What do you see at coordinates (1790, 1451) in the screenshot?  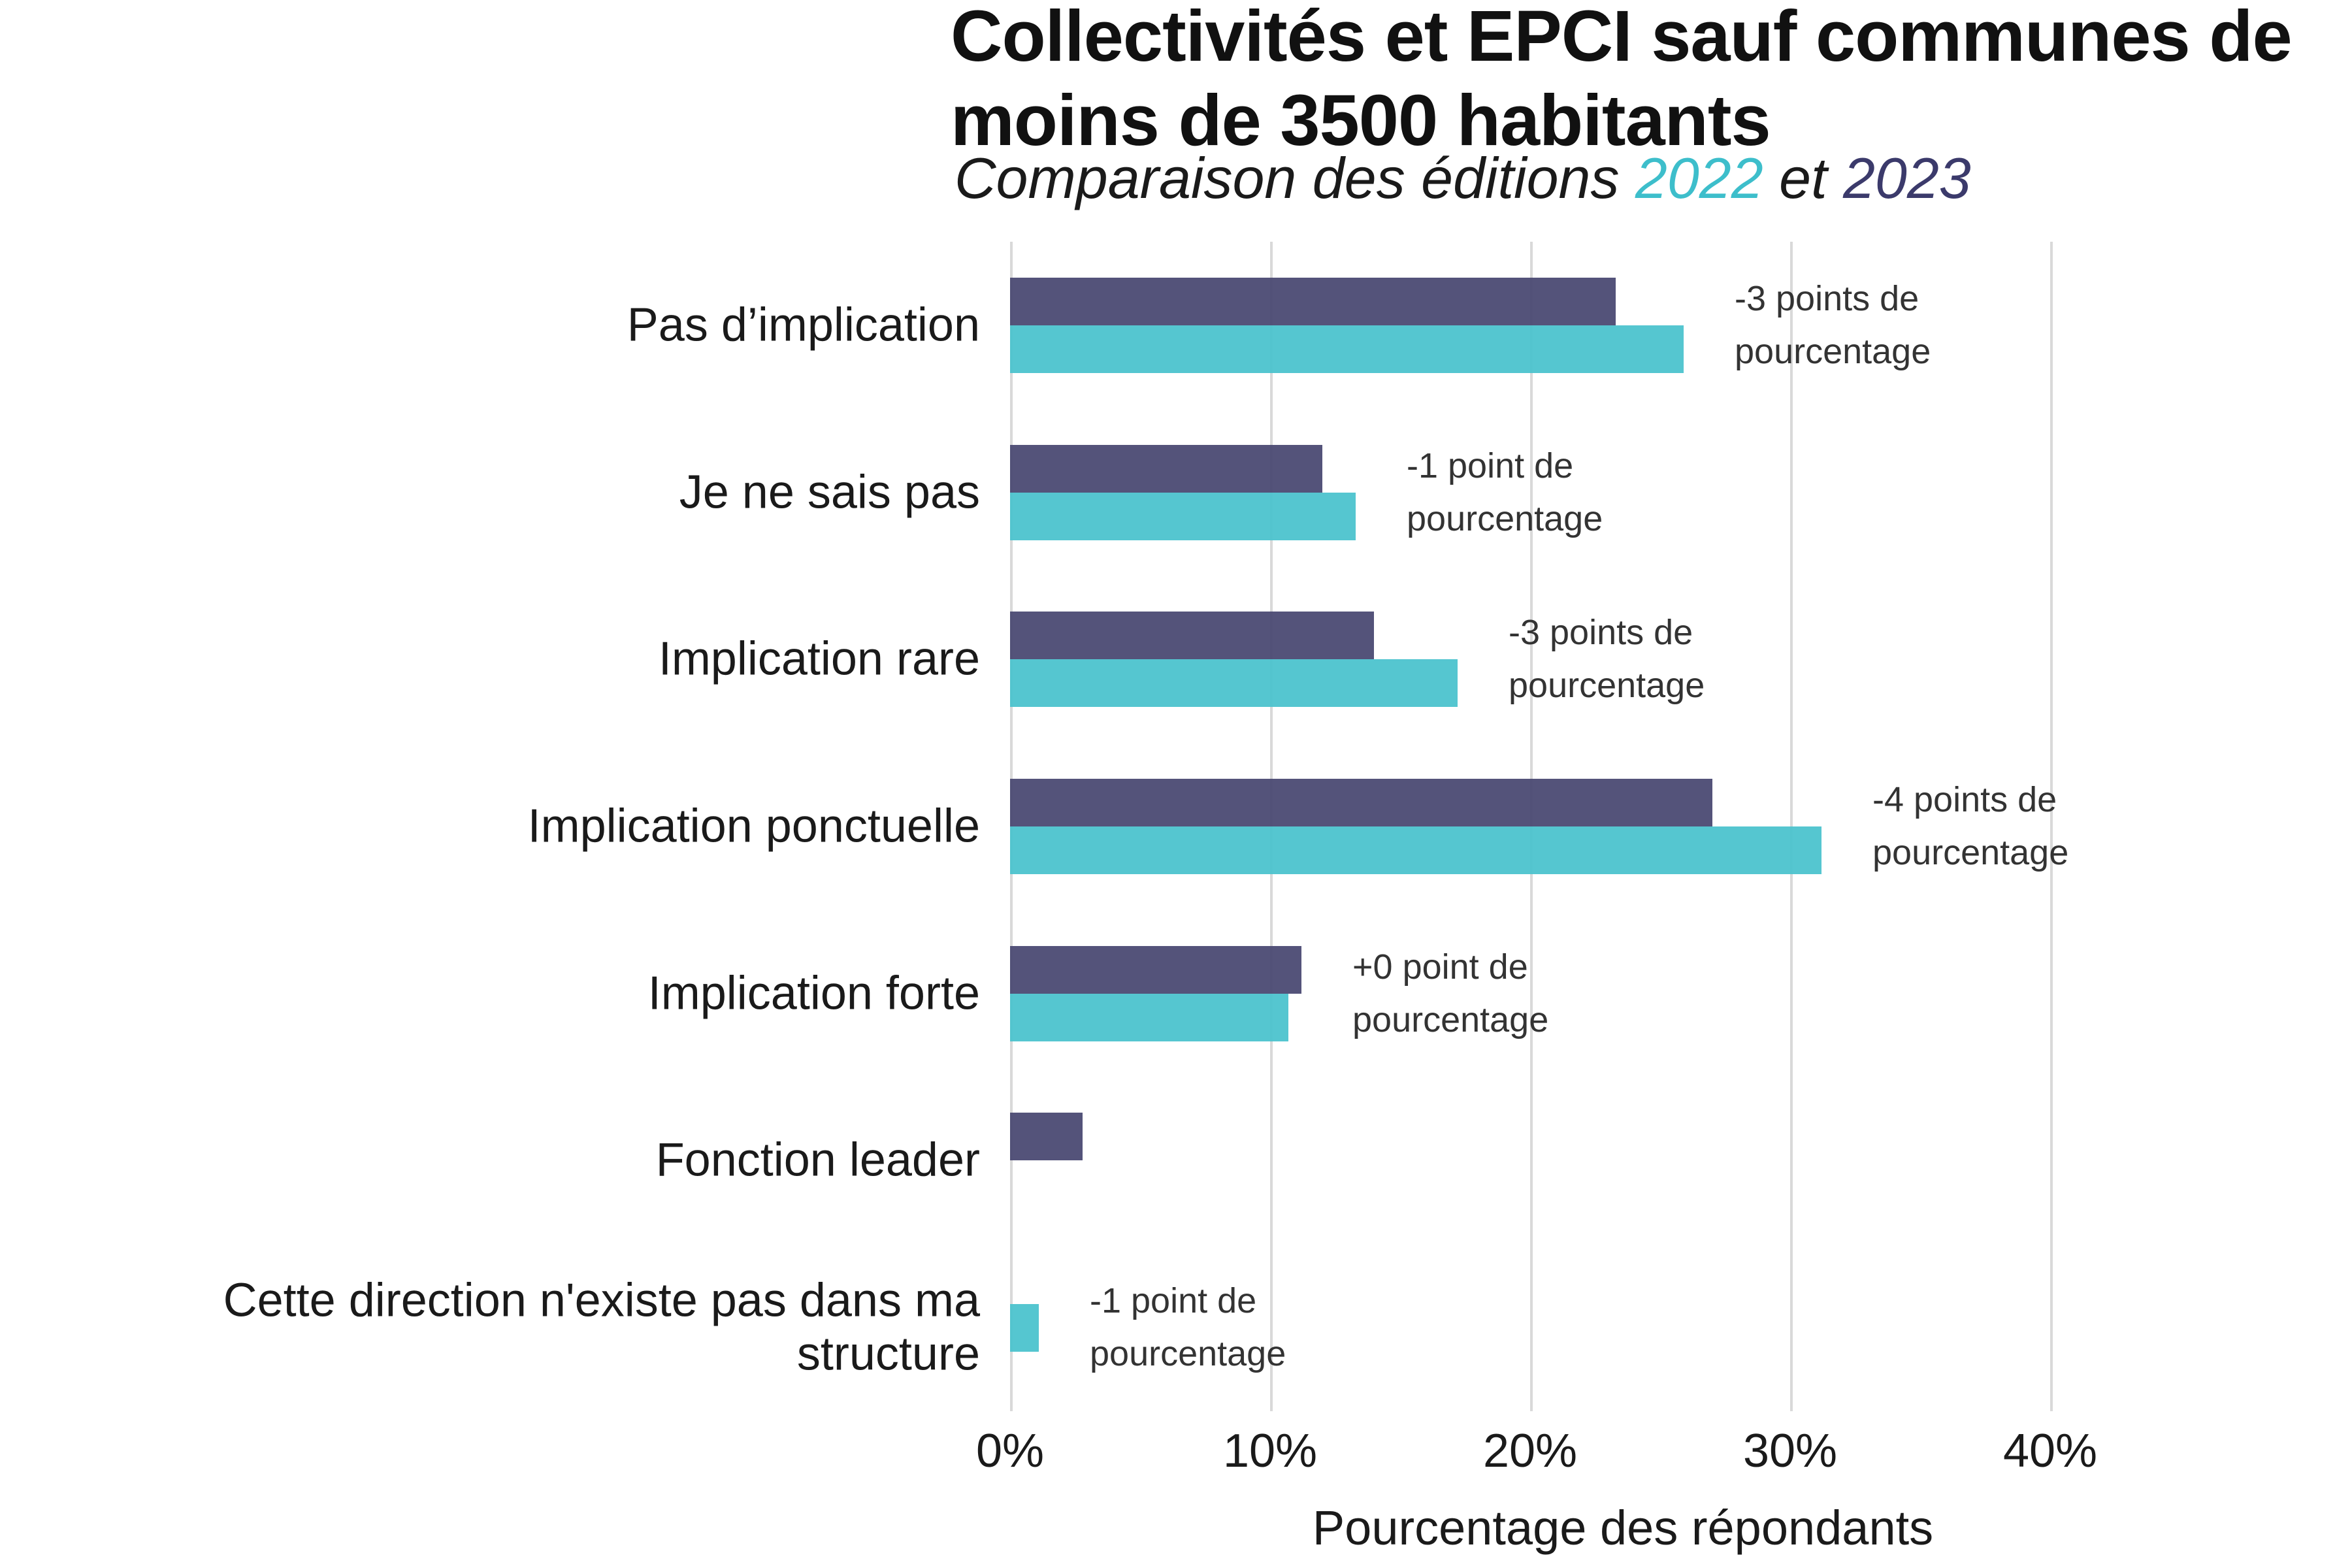 I see `x-tick-label: 30%` at bounding box center [1790, 1451].